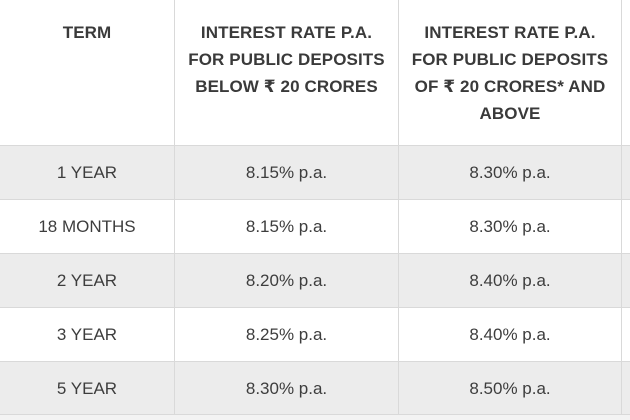 This screenshot has height=420, width=630. Describe the element at coordinates (87, 280) in the screenshot. I see `cell-term: 2 YEAR` at that location.